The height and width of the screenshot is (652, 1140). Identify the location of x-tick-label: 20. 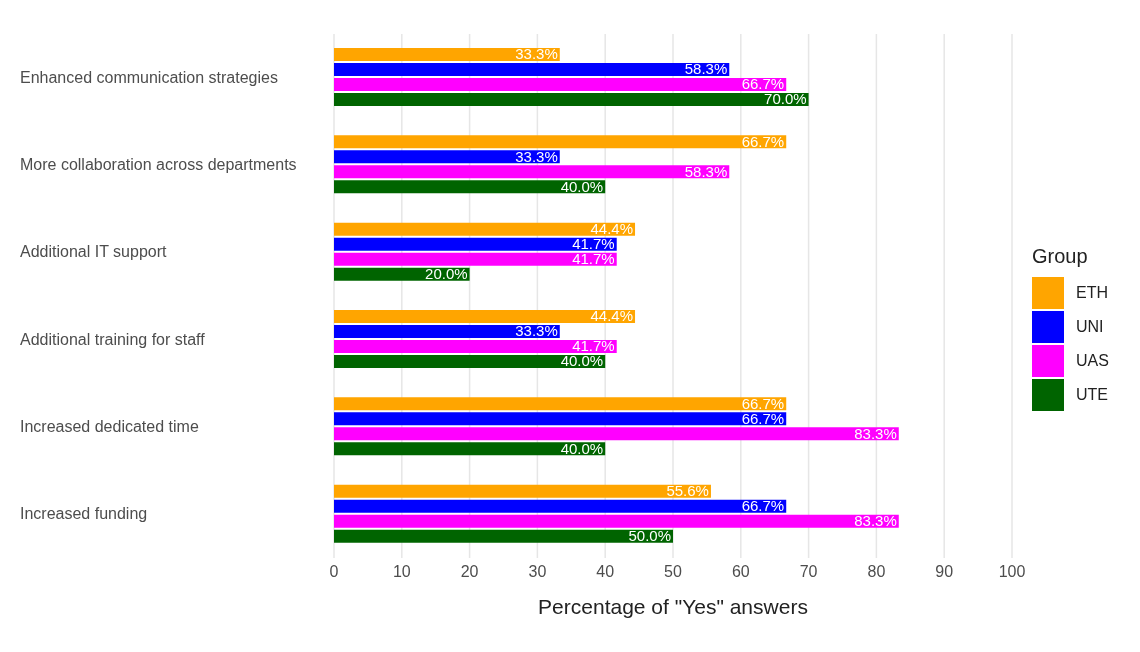
(469, 572).